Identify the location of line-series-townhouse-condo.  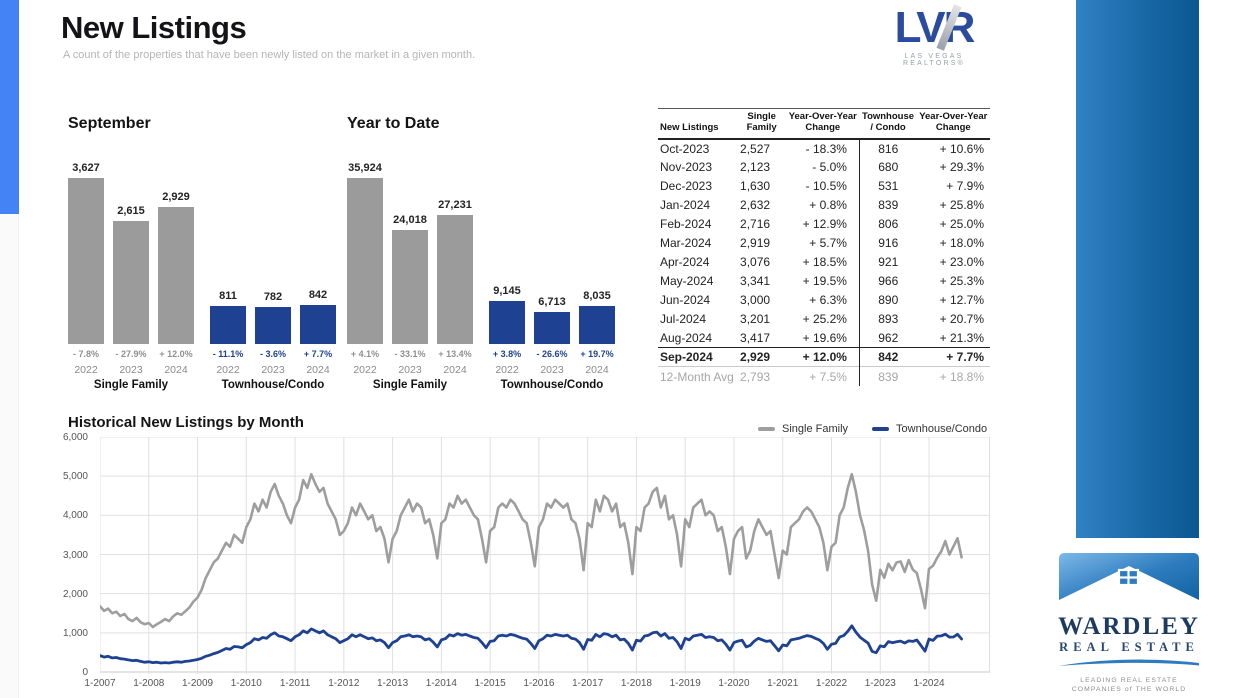
(530, 644).